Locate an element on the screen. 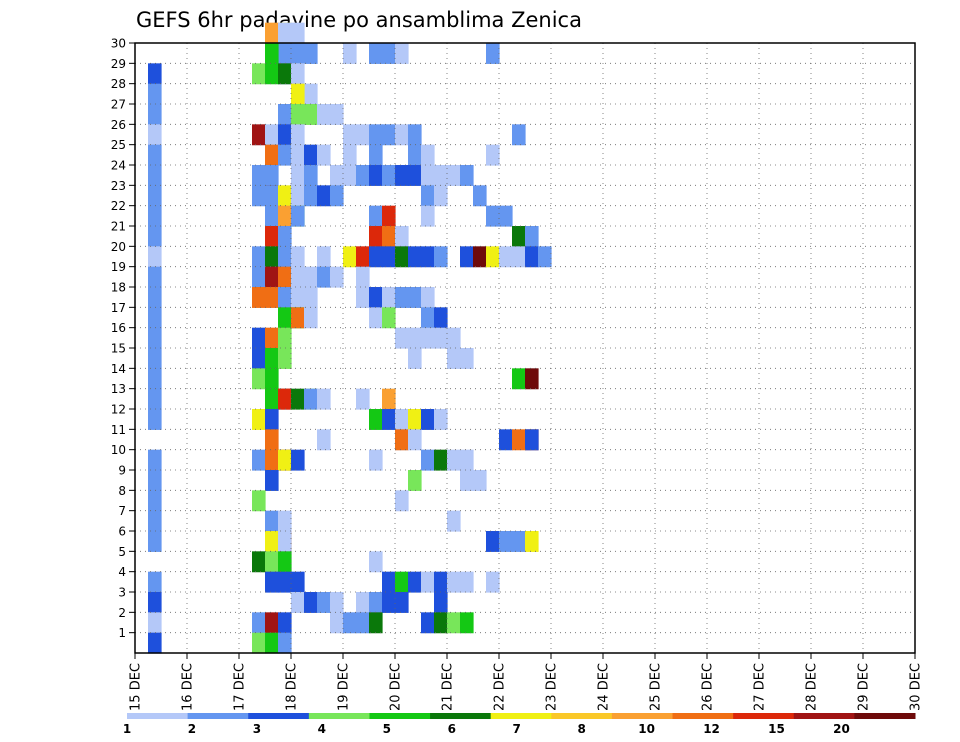 The image size is (960, 742). legend-level-label: 15 is located at coordinates (776, 729).